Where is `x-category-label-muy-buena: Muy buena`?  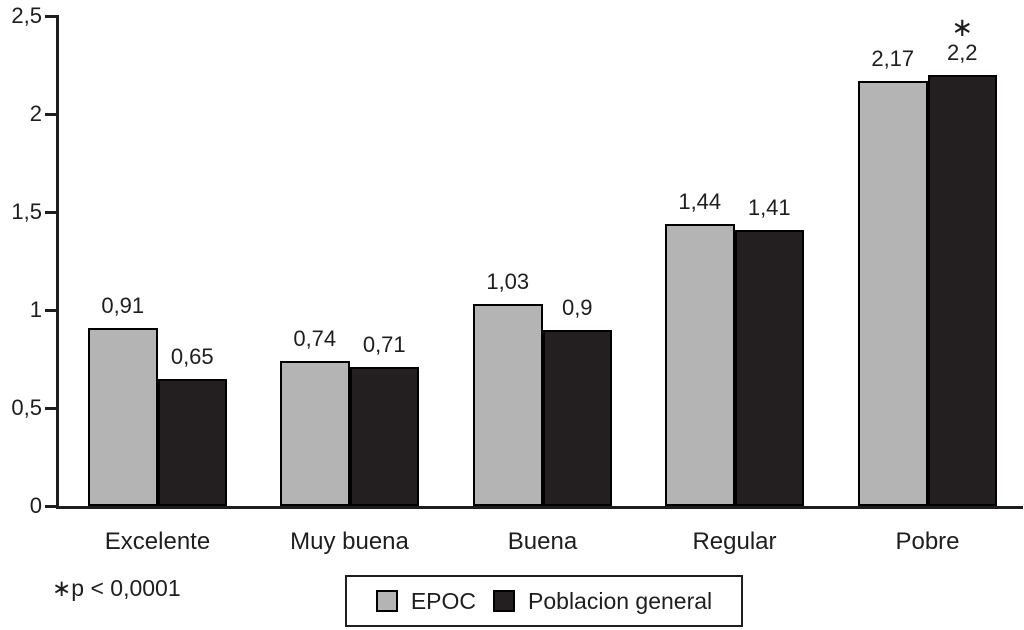 x-category-label-muy-buena: Muy buena is located at coordinates (349, 541).